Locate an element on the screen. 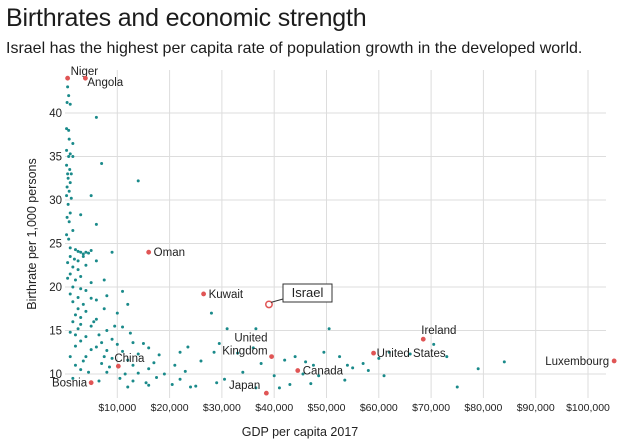 Image resolution: width=620 pixels, height=448 pixels. label-united-kingdom: United Kingdom is located at coordinates (244, 345).